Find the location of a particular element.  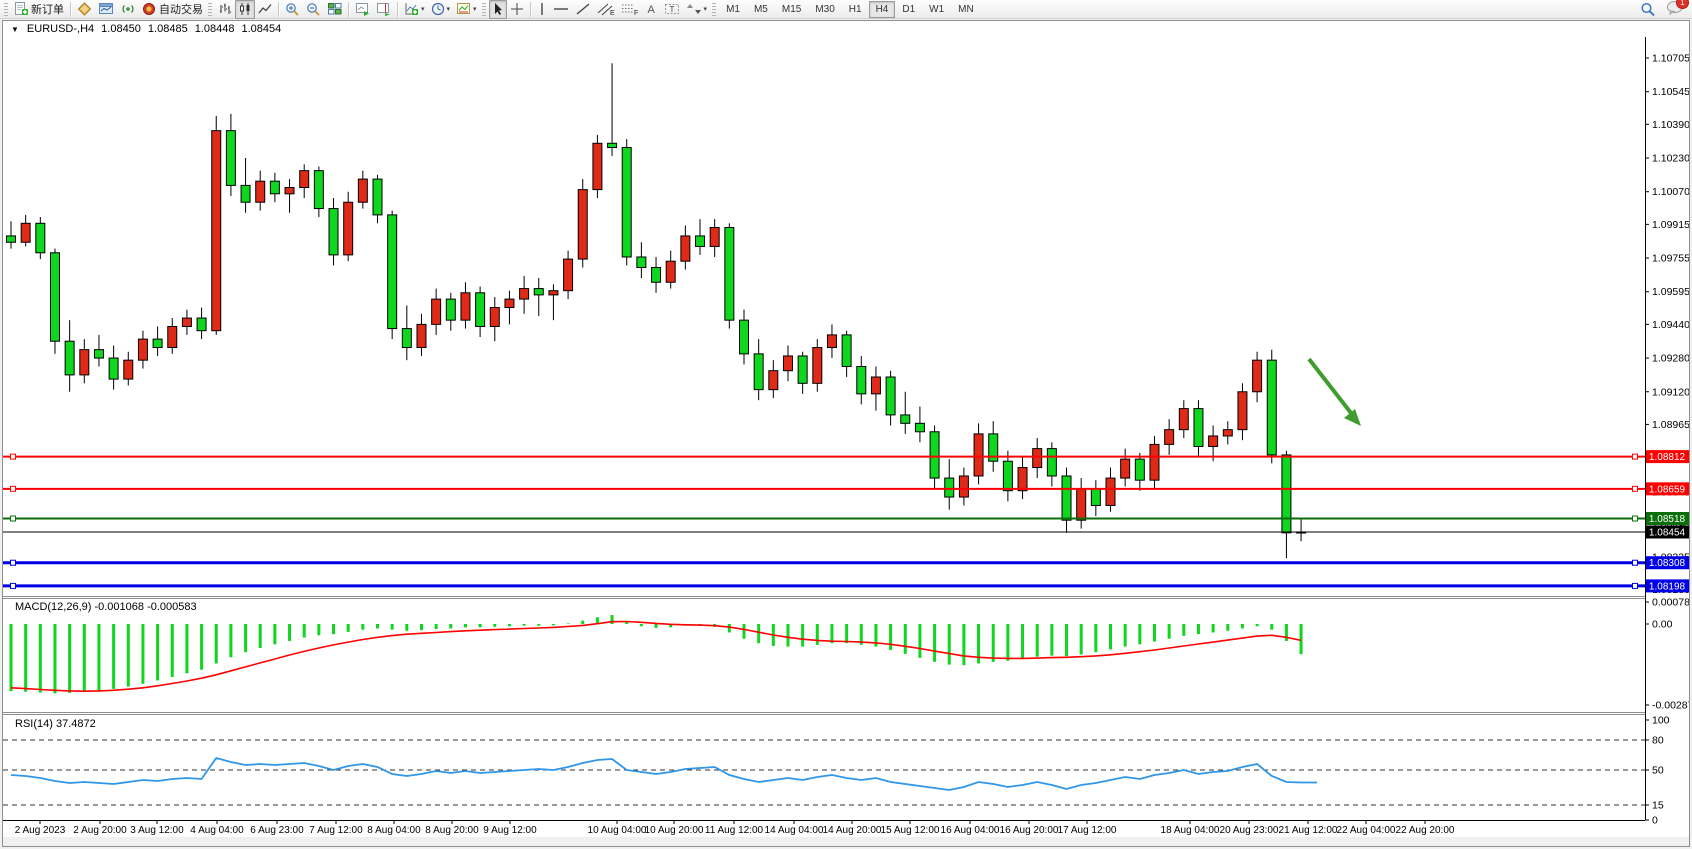

vertical-line-icon is located at coordinates (541, 9).